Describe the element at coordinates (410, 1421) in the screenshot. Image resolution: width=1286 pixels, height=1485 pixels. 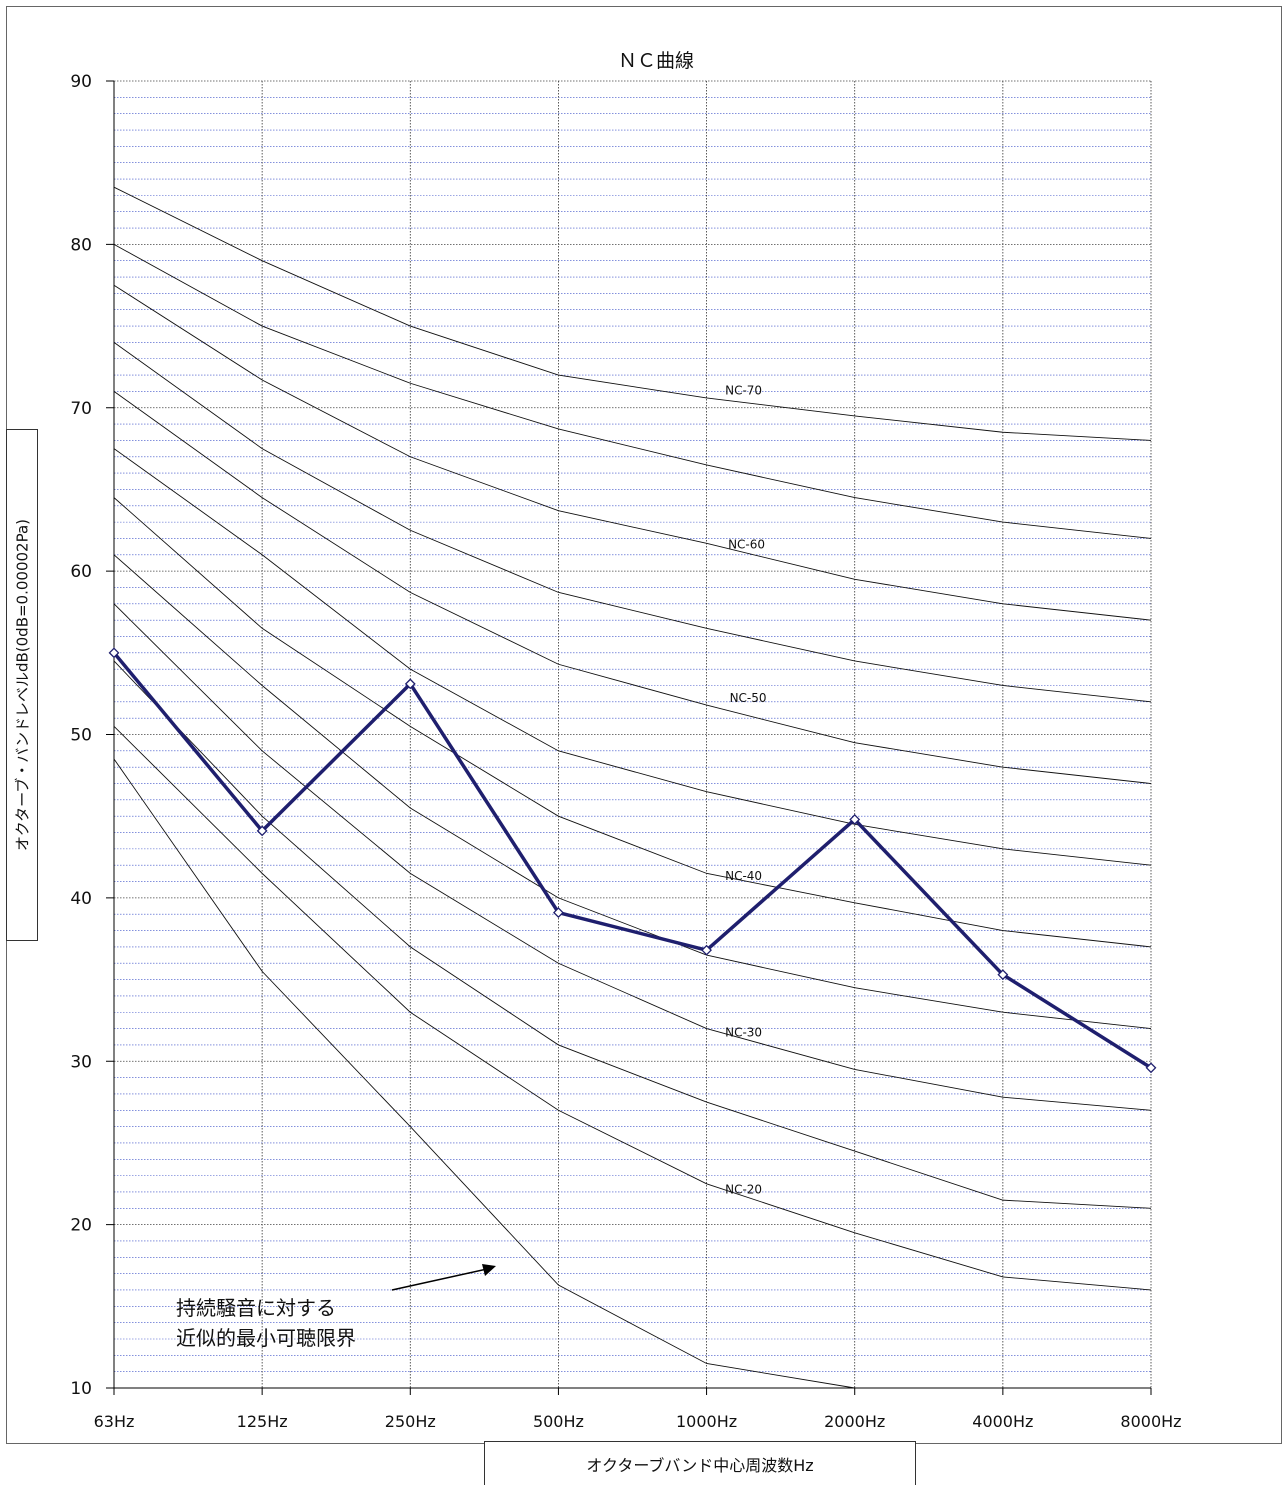
I see `x-tick-label-250hz: 250Hz` at that location.